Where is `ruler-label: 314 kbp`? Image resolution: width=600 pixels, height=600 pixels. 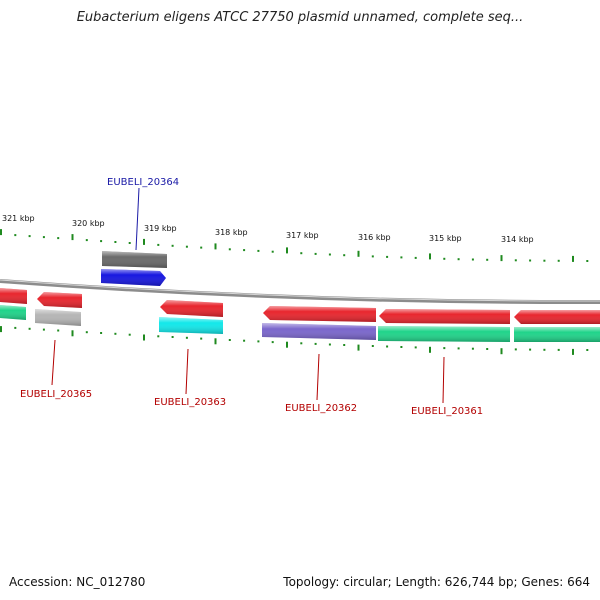
ruler-label: 314 kbp is located at coordinates (517, 239).